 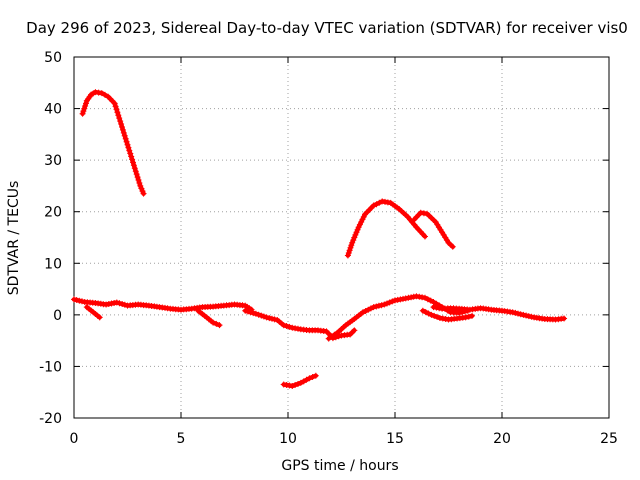 I want to click on y-tick-label: -20, so click(x=50, y=419).